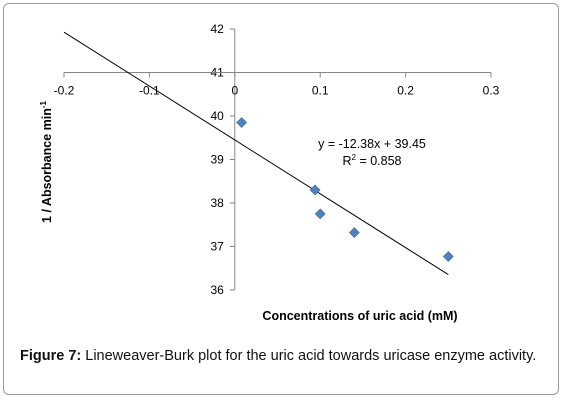 The height and width of the screenshot is (402, 564). Describe the element at coordinates (345, 189) in the screenshot. I see `data-points` at that location.